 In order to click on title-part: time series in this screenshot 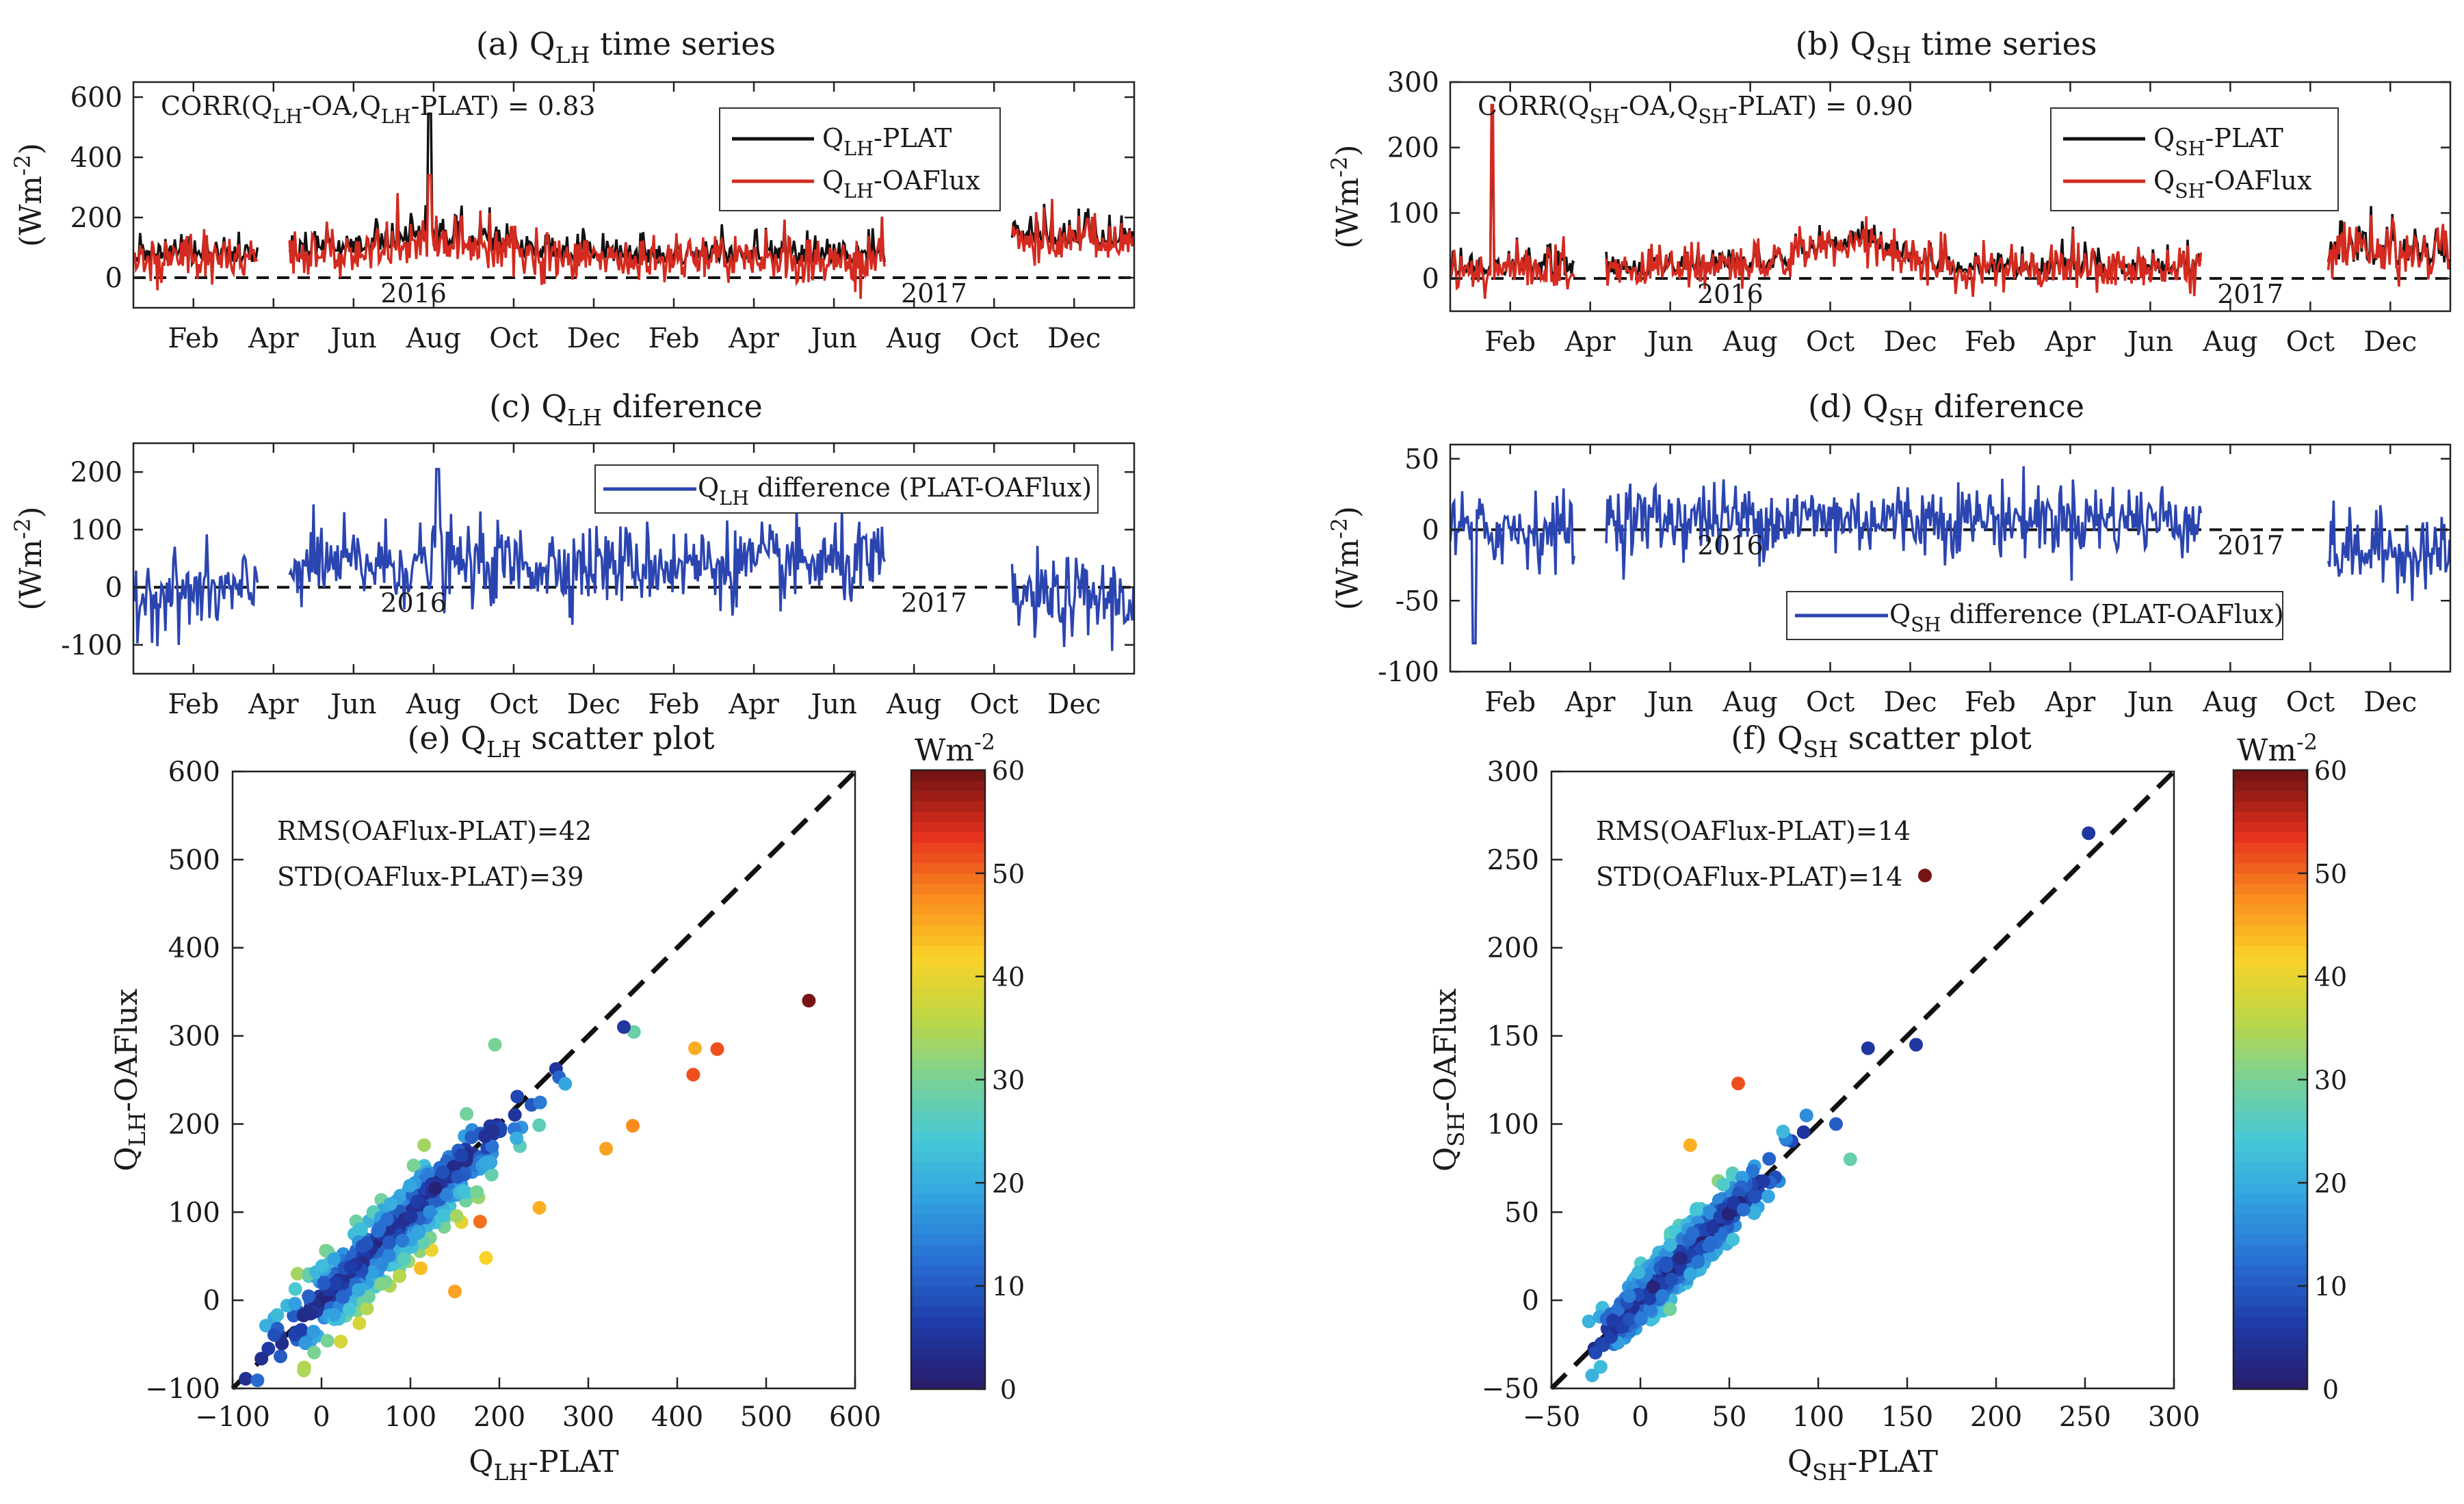, I will do `click(683, 44)`.